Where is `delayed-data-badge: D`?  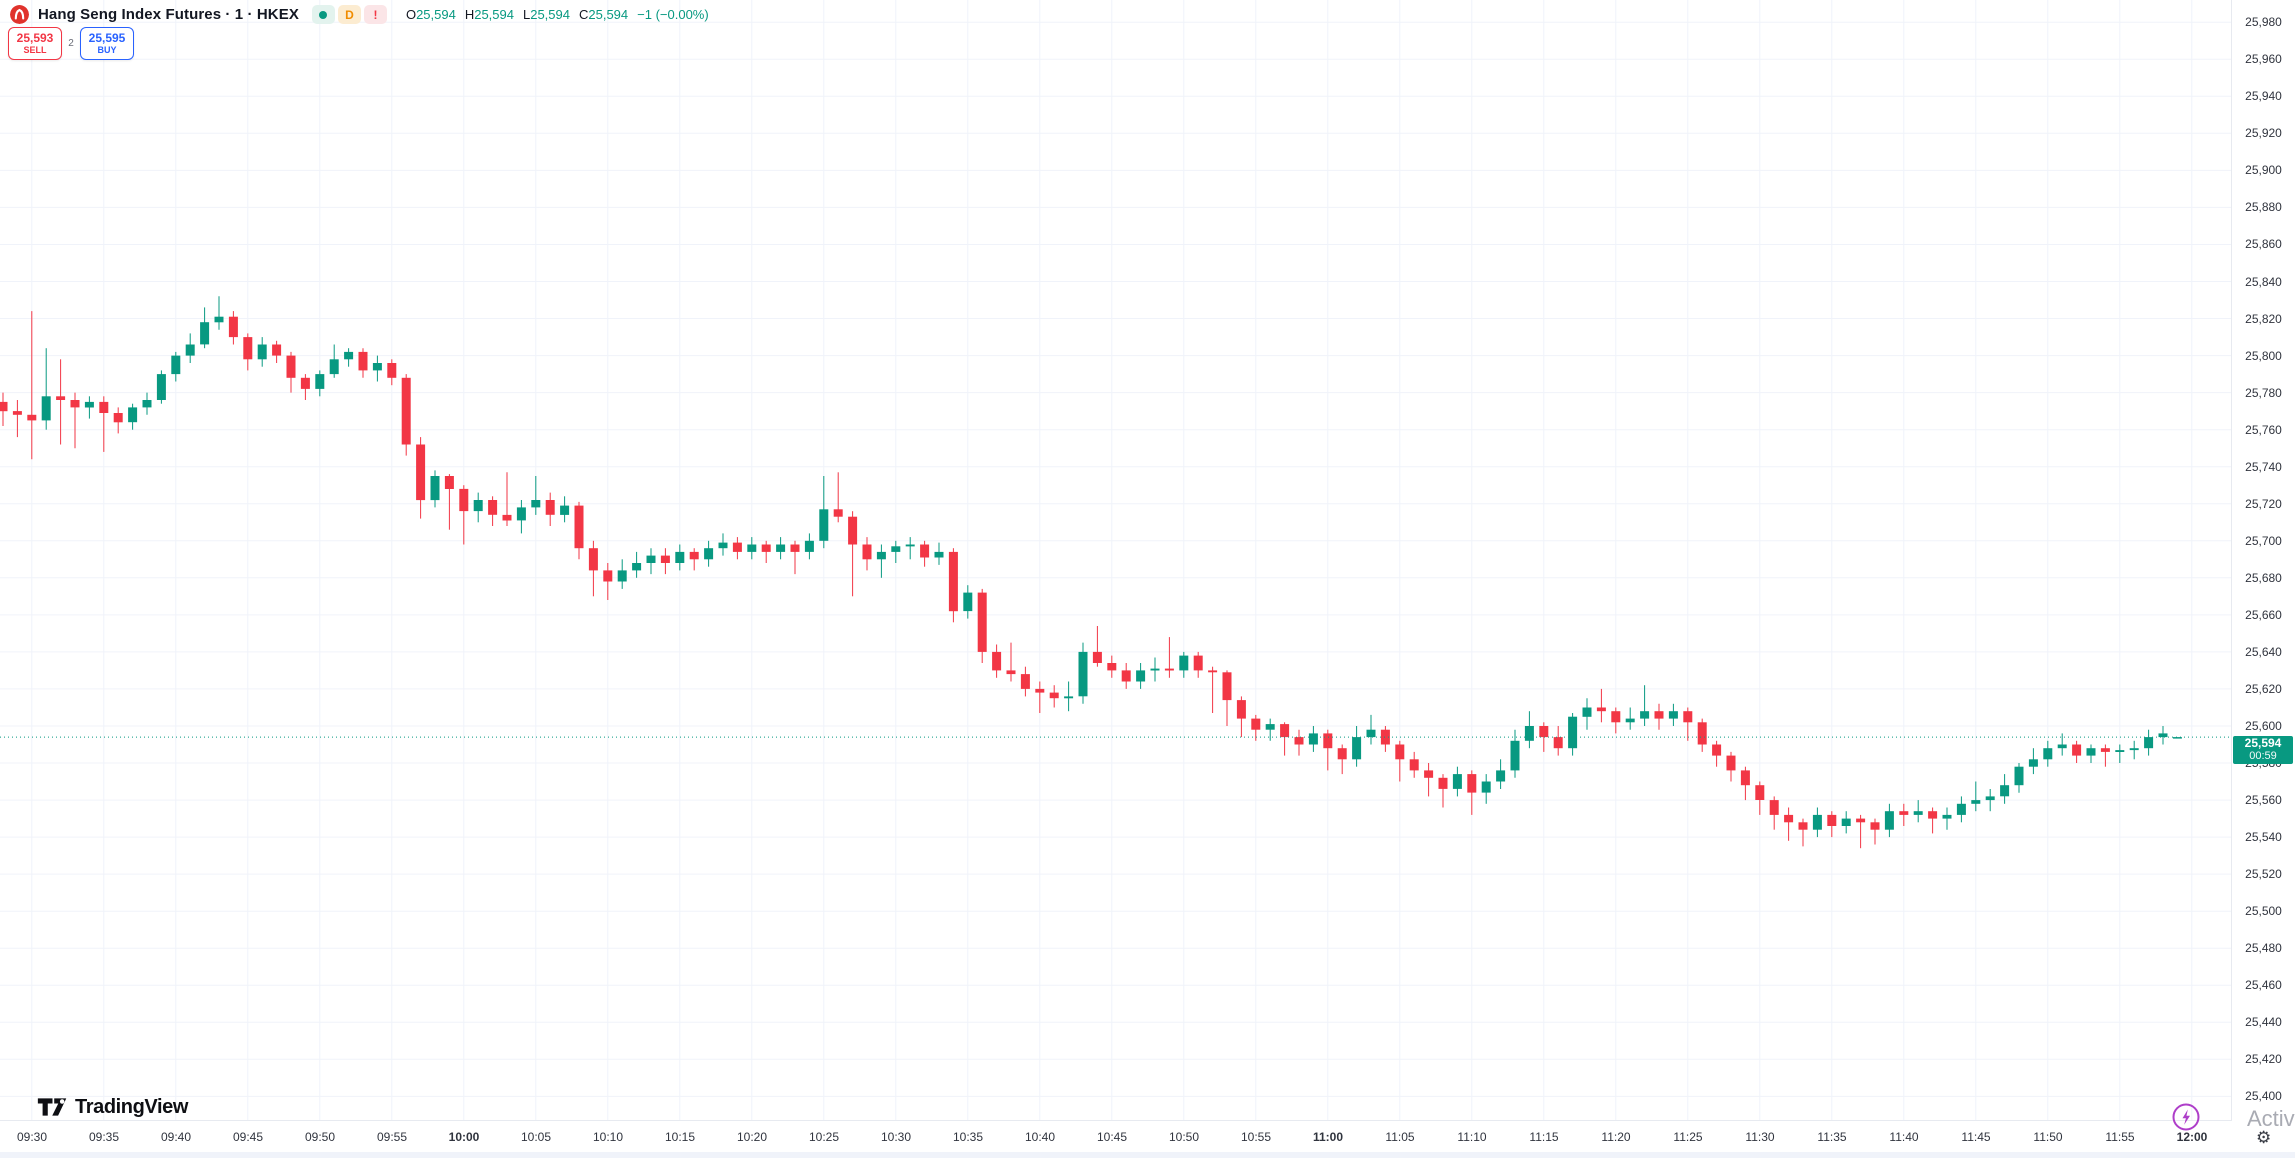
delayed-data-badge: D is located at coordinates (349, 14).